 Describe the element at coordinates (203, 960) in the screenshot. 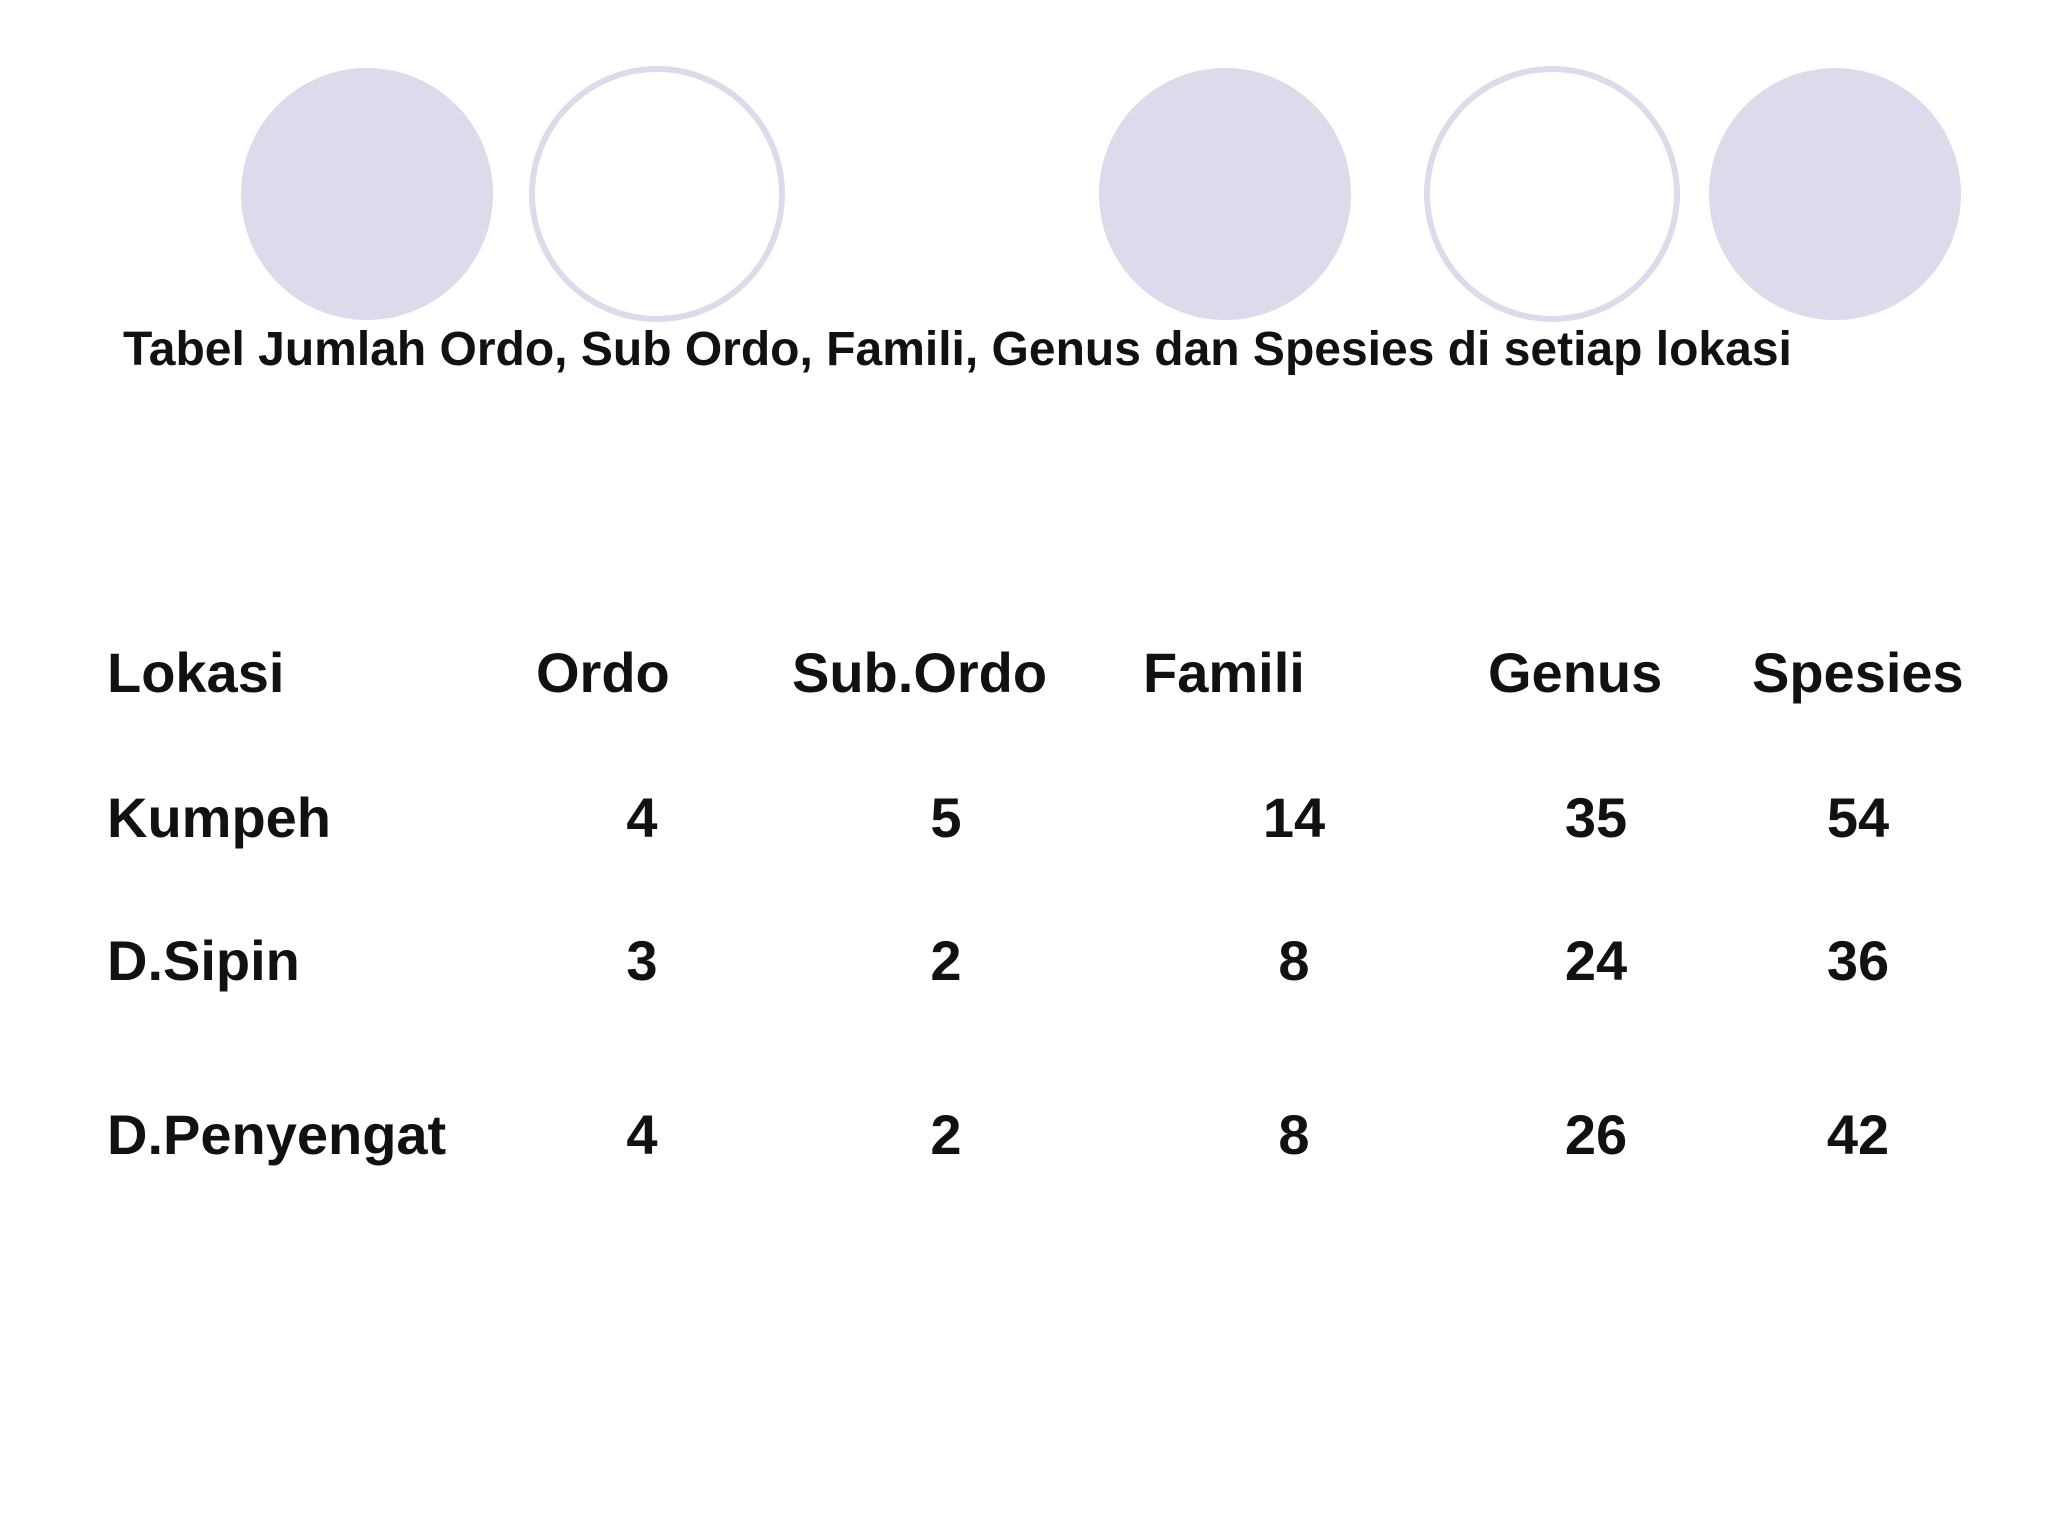

I see `table-cell-lokasi: D.Sipin` at that location.